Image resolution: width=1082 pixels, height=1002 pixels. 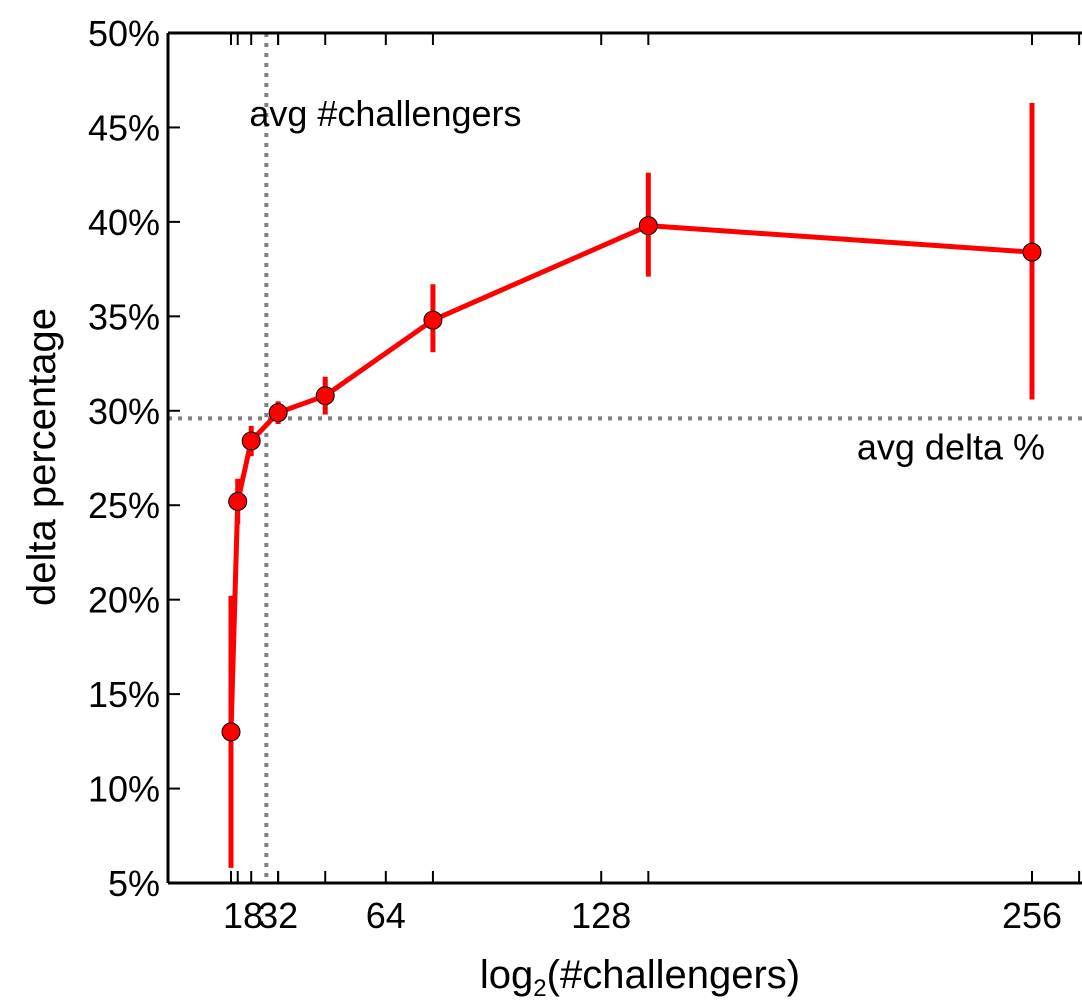 I want to click on x-tick-label: 128, so click(x=601, y=915).